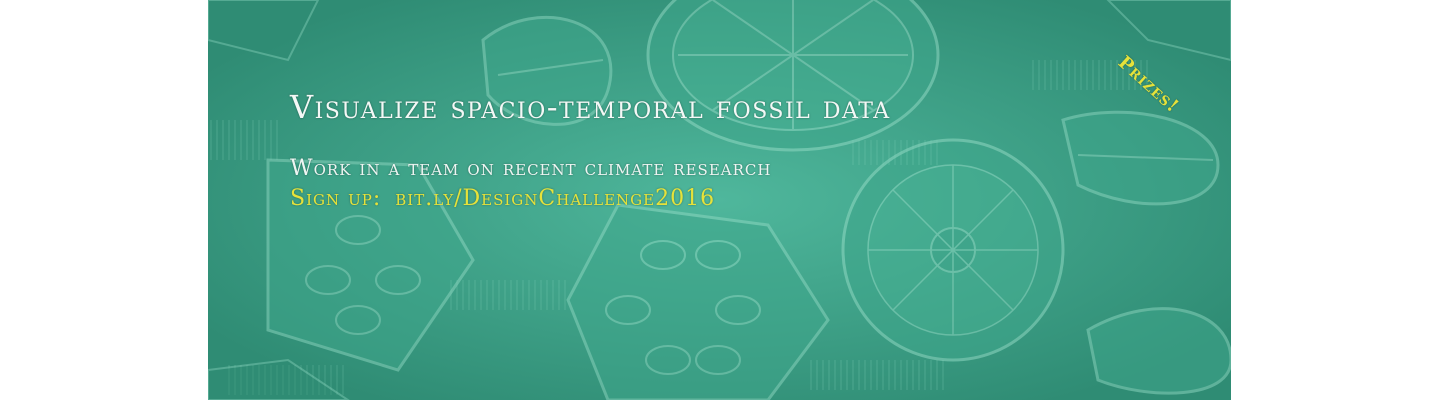  I want to click on signup-label: Sign up:, so click(336, 198).